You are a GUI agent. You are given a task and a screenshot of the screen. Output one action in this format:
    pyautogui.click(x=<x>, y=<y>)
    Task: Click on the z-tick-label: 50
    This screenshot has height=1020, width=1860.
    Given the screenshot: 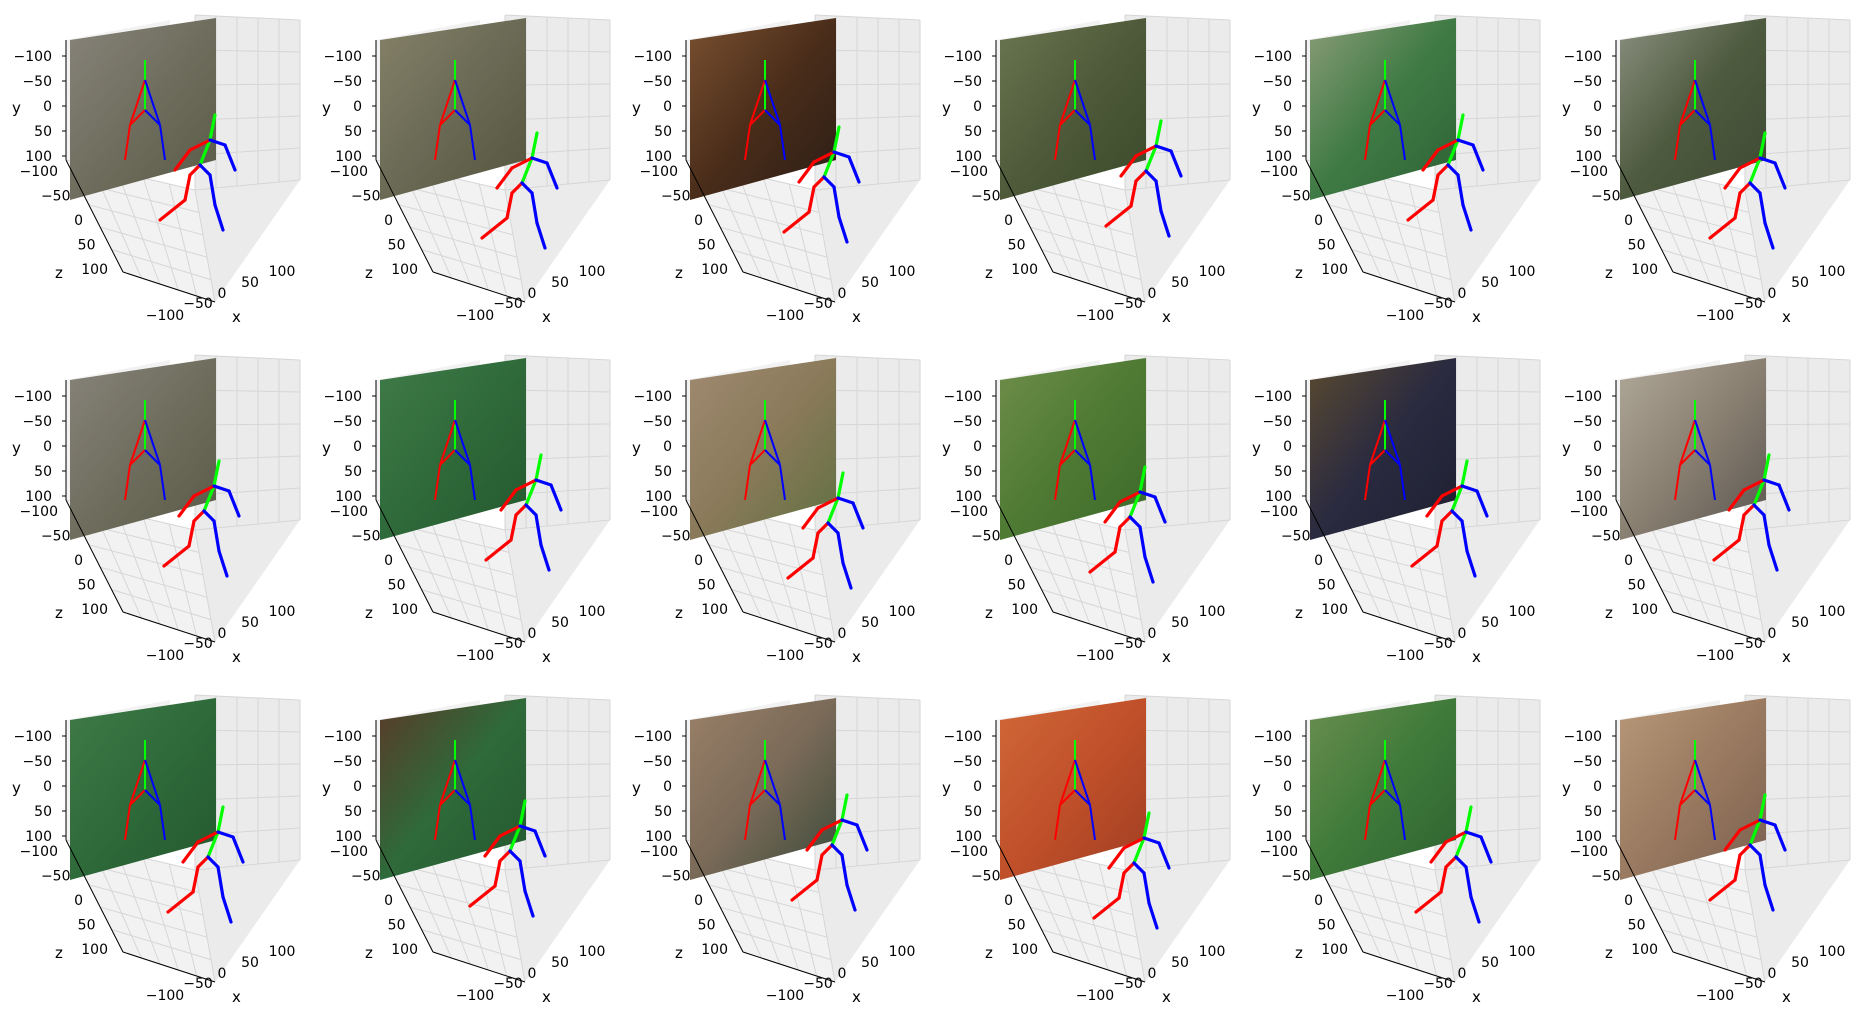 What is the action you would take?
    pyautogui.click(x=1327, y=586)
    